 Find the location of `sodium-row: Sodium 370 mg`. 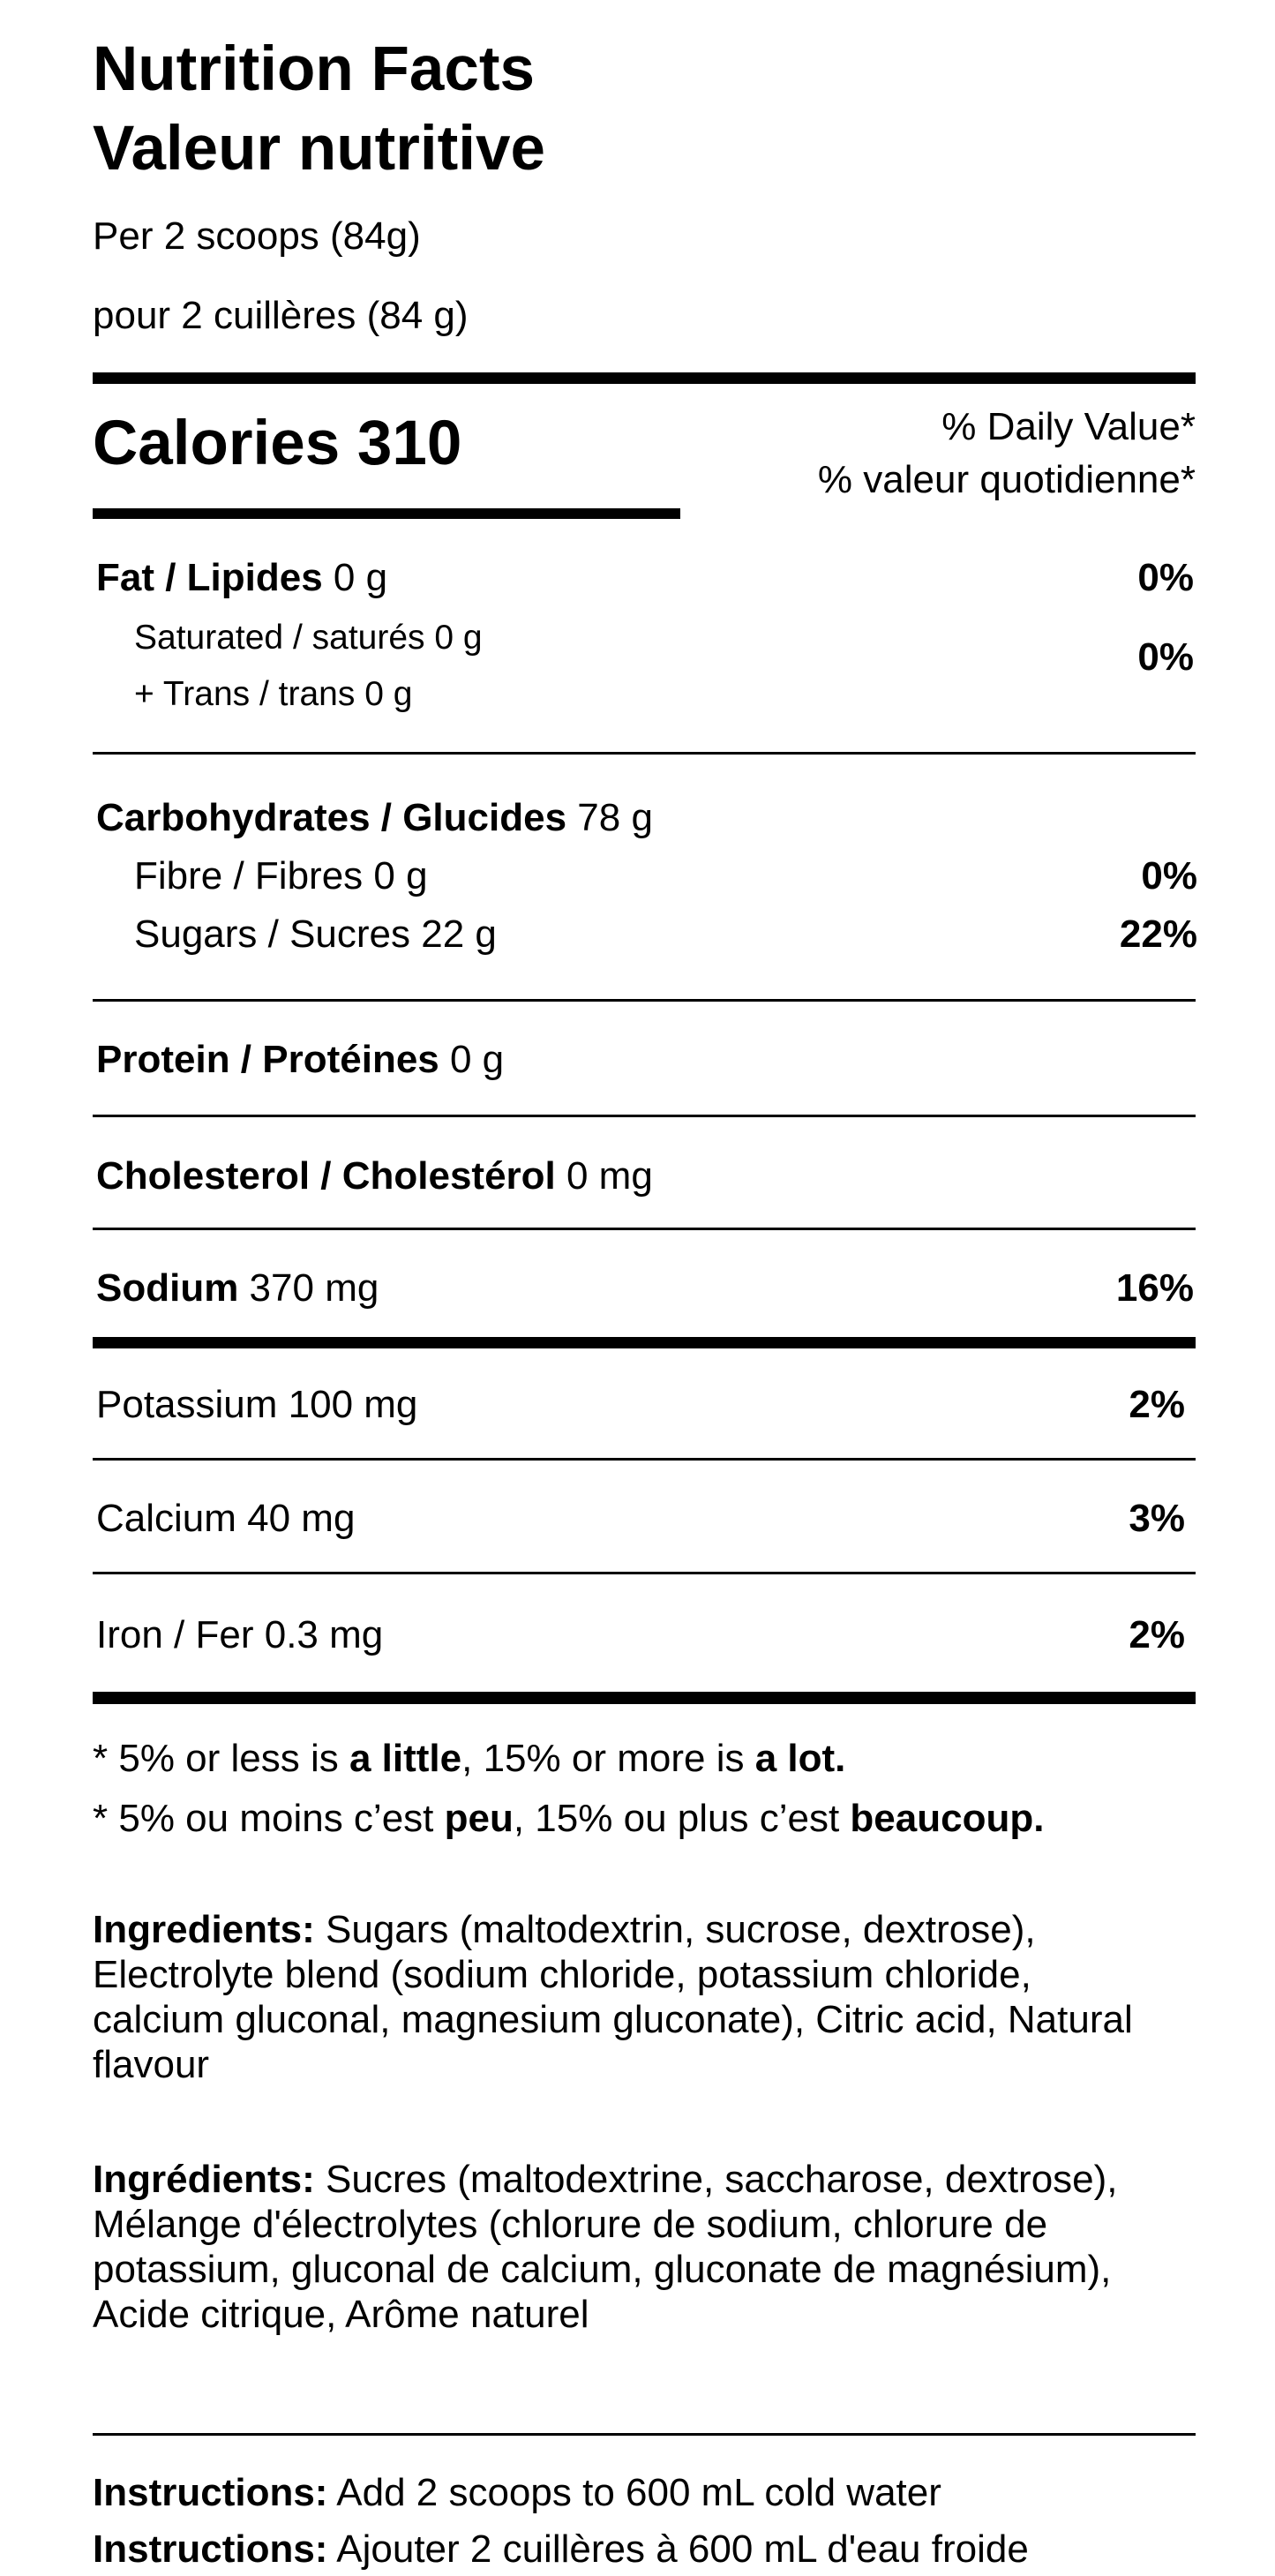

sodium-row: Sodium 370 mg is located at coordinates (237, 1288).